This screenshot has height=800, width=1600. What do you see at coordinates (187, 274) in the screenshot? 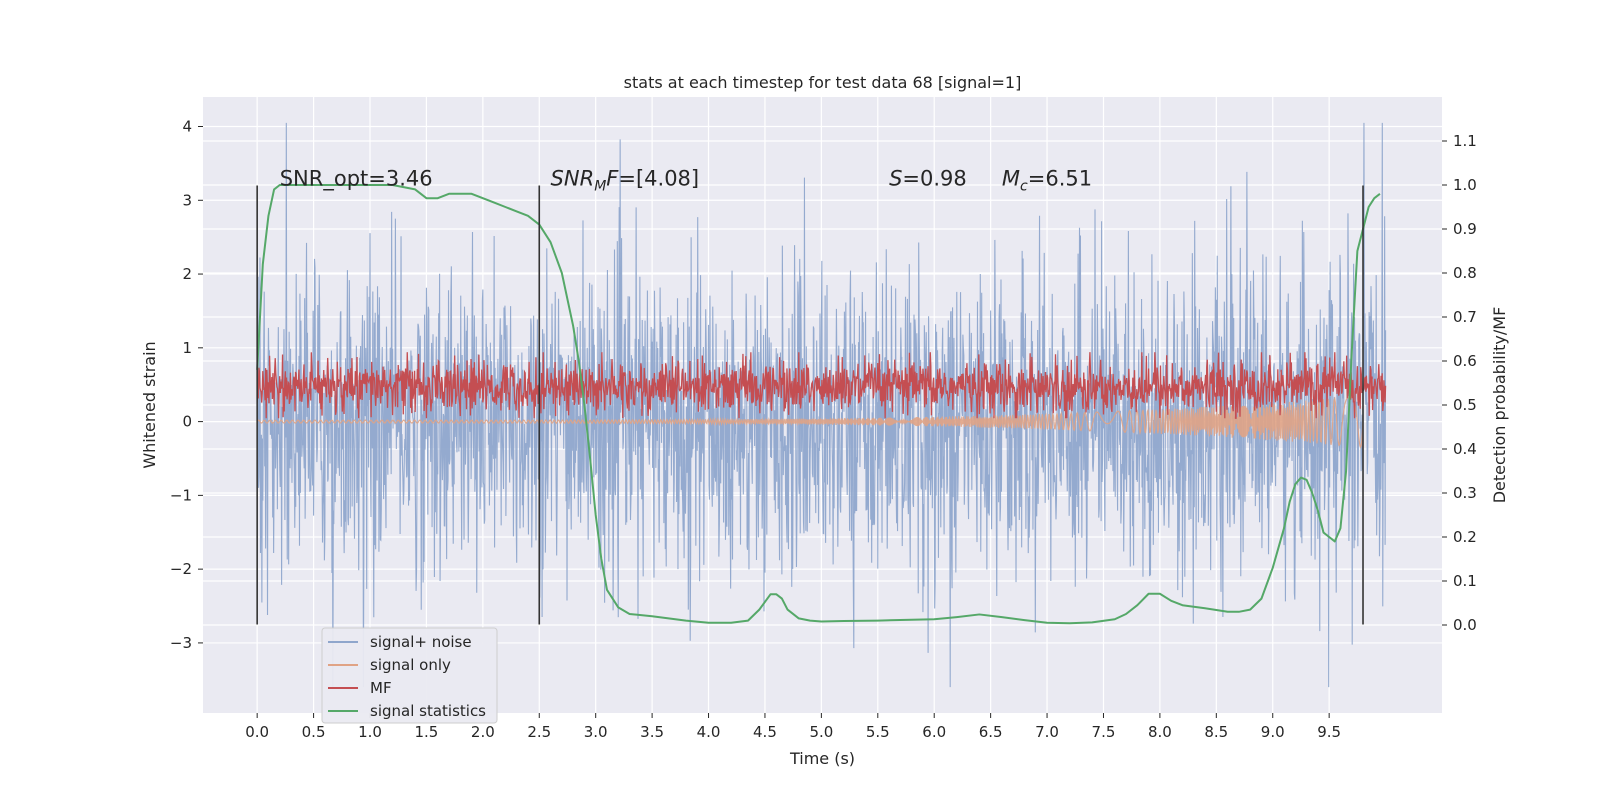
I see `y-left-tick-label: 2` at bounding box center [187, 274].